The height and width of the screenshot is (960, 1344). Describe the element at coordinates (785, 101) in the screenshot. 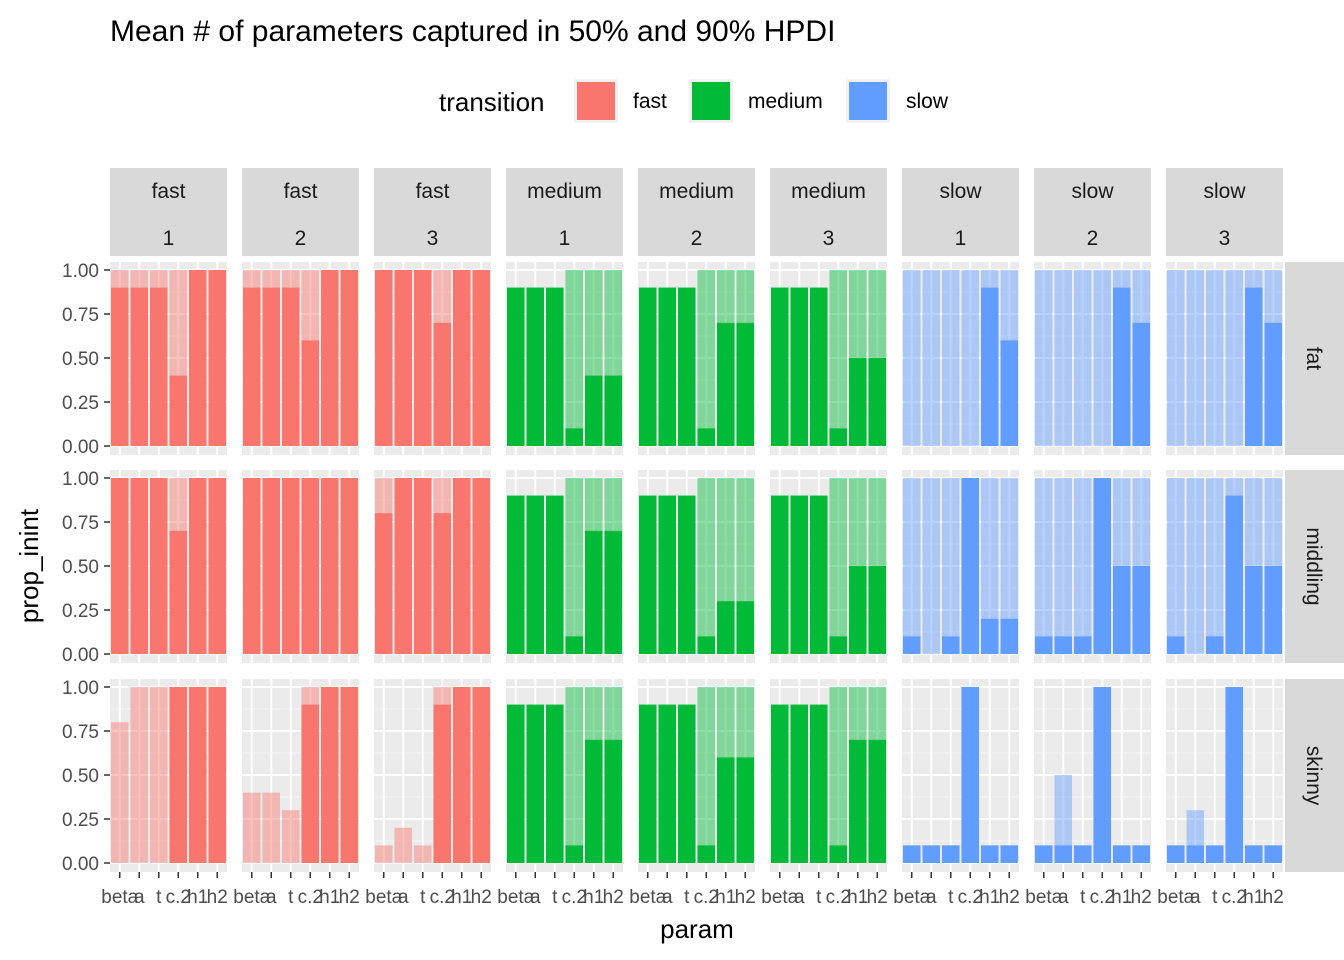

I see `legend-label-medium: medium` at that location.